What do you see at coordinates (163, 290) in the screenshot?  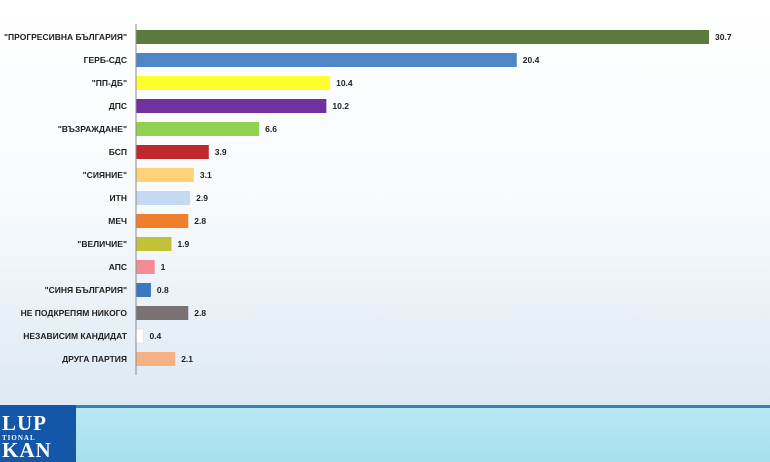 I see `value-label: 0.8` at bounding box center [163, 290].